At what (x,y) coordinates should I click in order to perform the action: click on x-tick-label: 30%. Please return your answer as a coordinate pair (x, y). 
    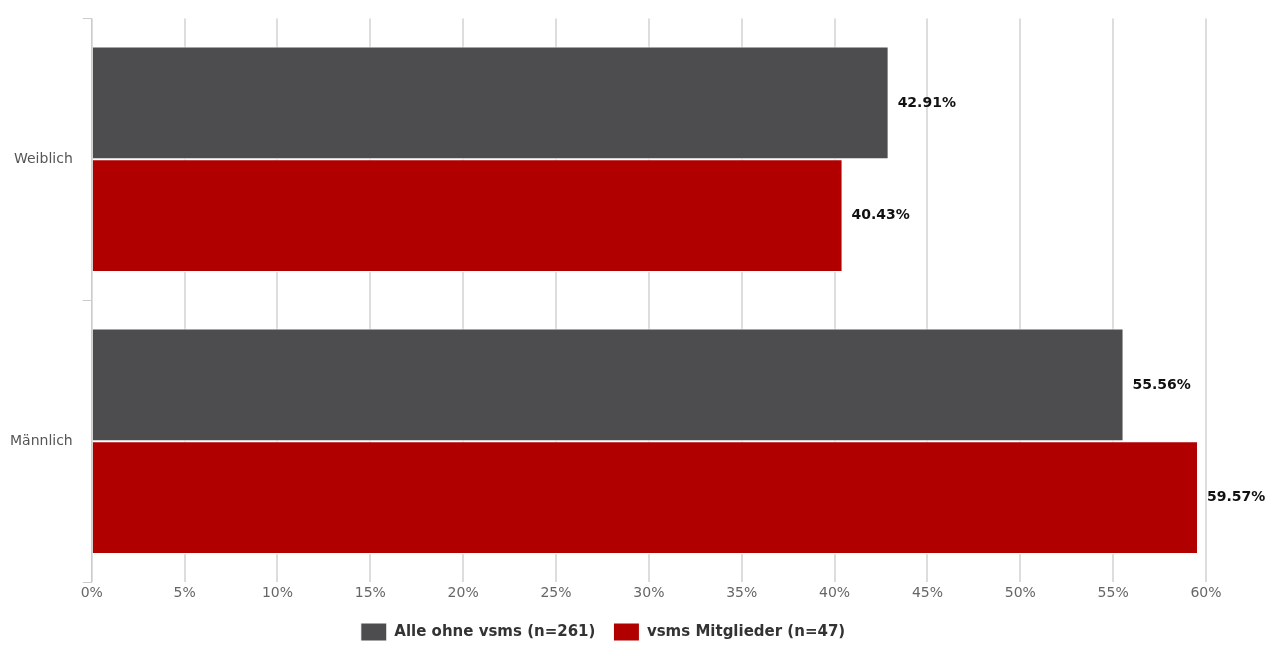
    Looking at the image, I should click on (649, 592).